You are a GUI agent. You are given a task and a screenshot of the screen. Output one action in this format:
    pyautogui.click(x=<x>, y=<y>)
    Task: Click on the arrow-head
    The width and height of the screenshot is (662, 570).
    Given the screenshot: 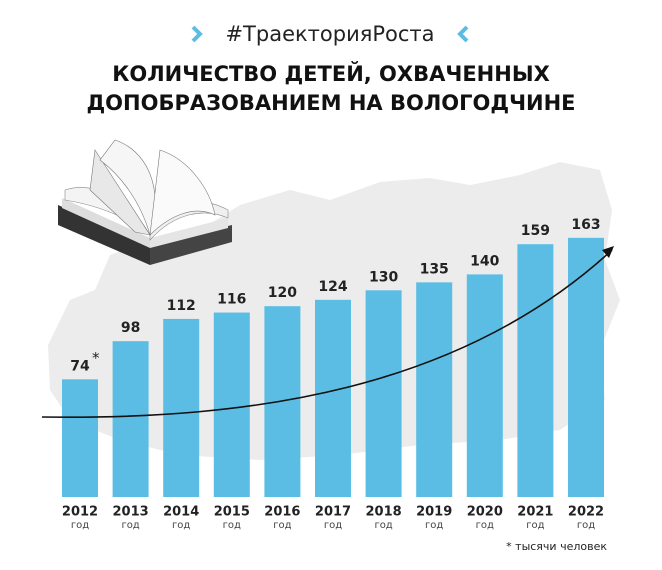 What is the action you would take?
    pyautogui.click(x=608, y=252)
    